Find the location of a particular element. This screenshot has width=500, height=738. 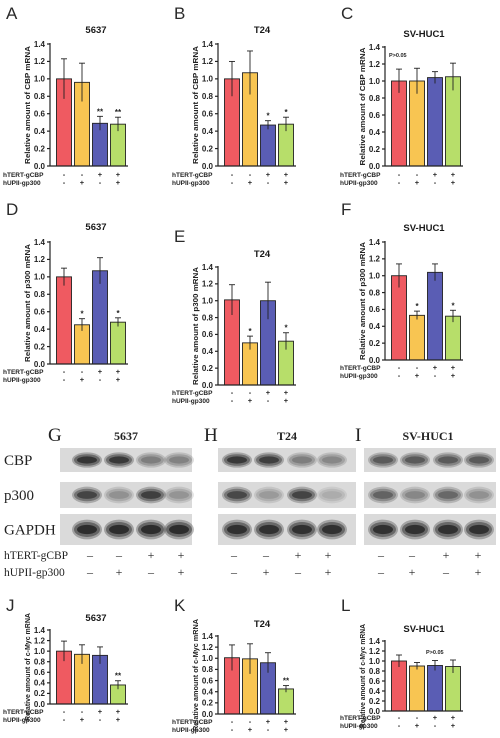

panel-letter: A is located at coordinates (12, 13).